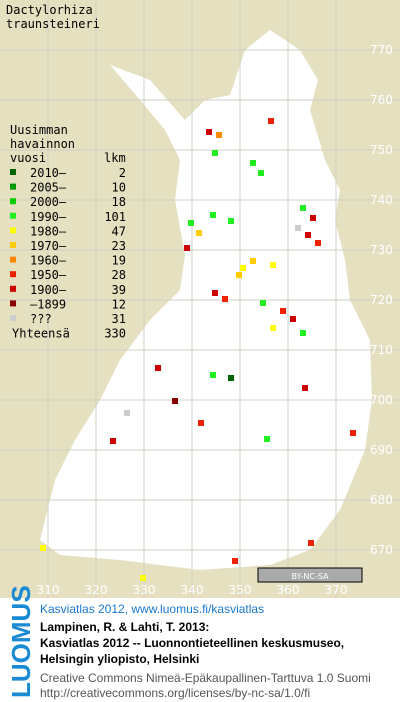  I want to click on legend-count: 101, so click(115, 217).